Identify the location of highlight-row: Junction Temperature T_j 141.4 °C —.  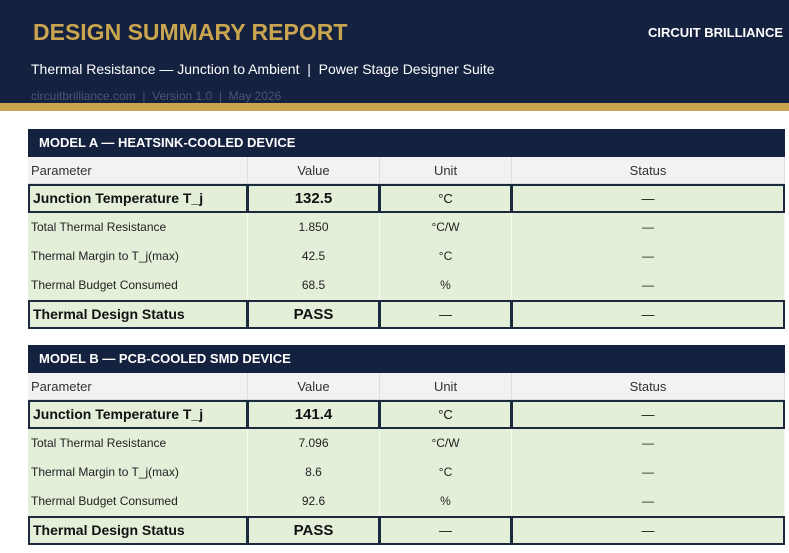
(406, 414).